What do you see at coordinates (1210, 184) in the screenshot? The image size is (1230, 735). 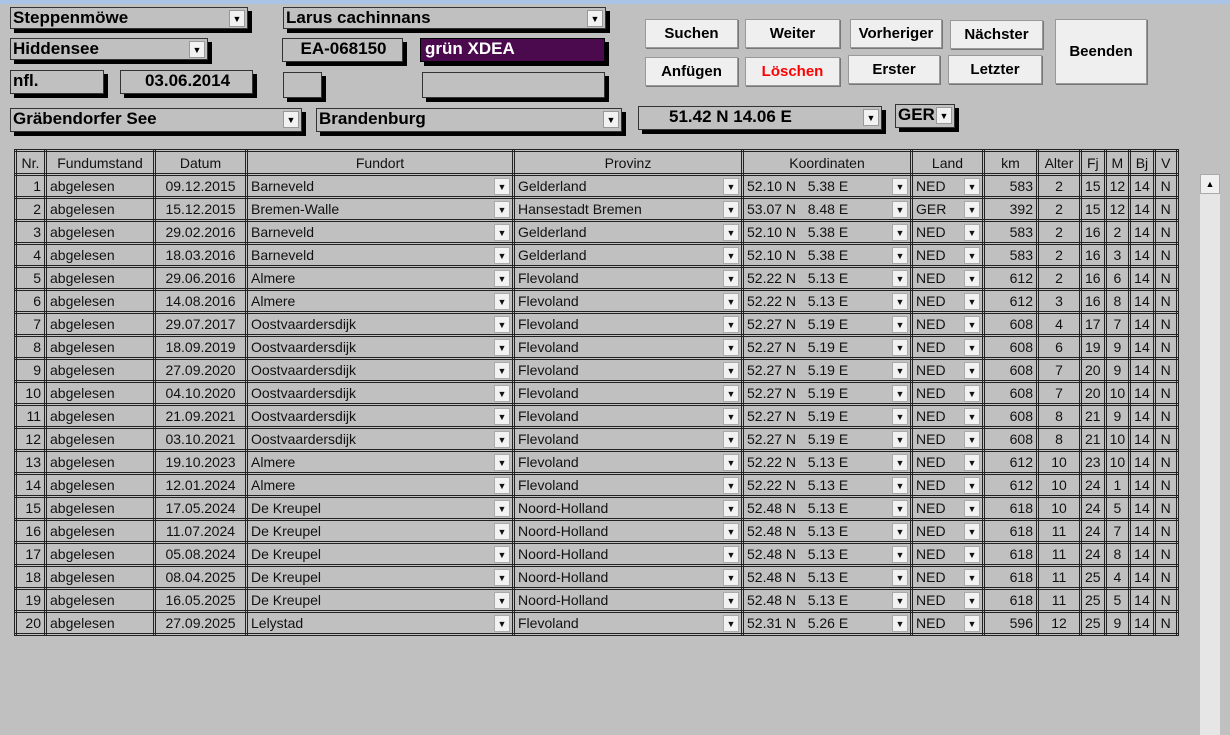 I see `scroll-up-icon: ▲` at bounding box center [1210, 184].